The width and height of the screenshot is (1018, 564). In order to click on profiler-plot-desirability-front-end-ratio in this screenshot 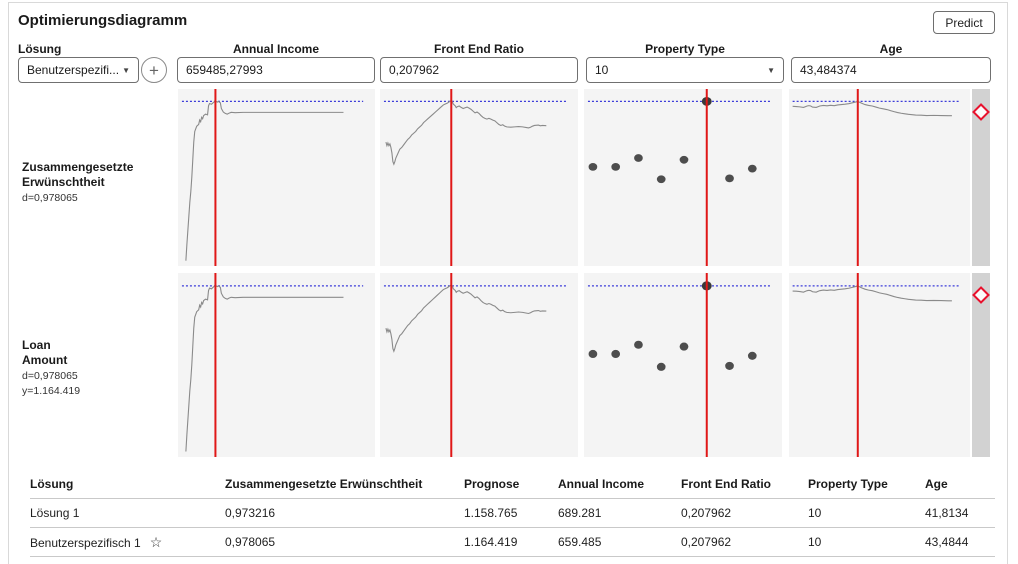, I will do `click(479, 177)`.